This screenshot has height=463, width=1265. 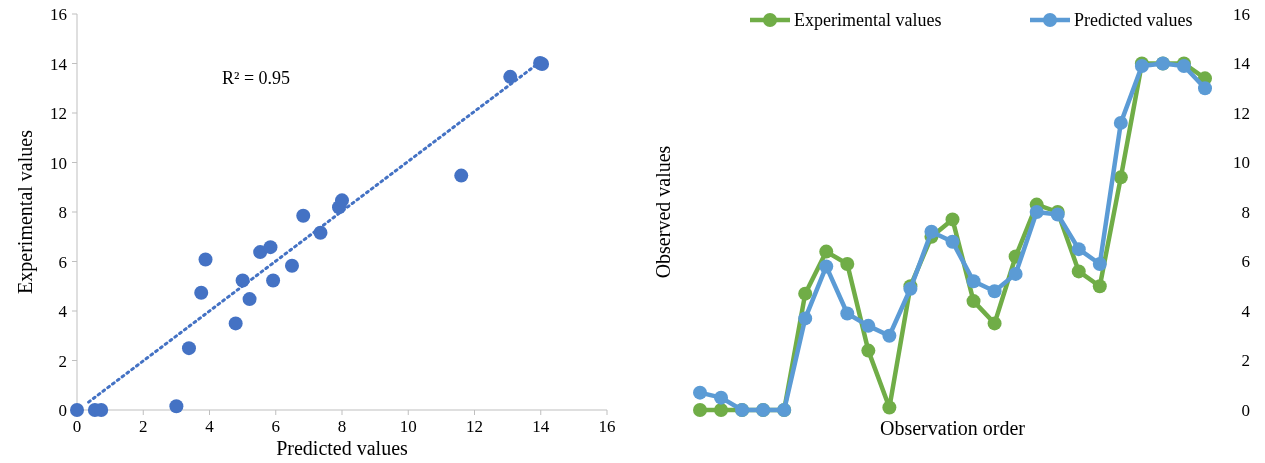 What do you see at coordinates (342, 426) in the screenshot?
I see `x-tick-label: 8` at bounding box center [342, 426].